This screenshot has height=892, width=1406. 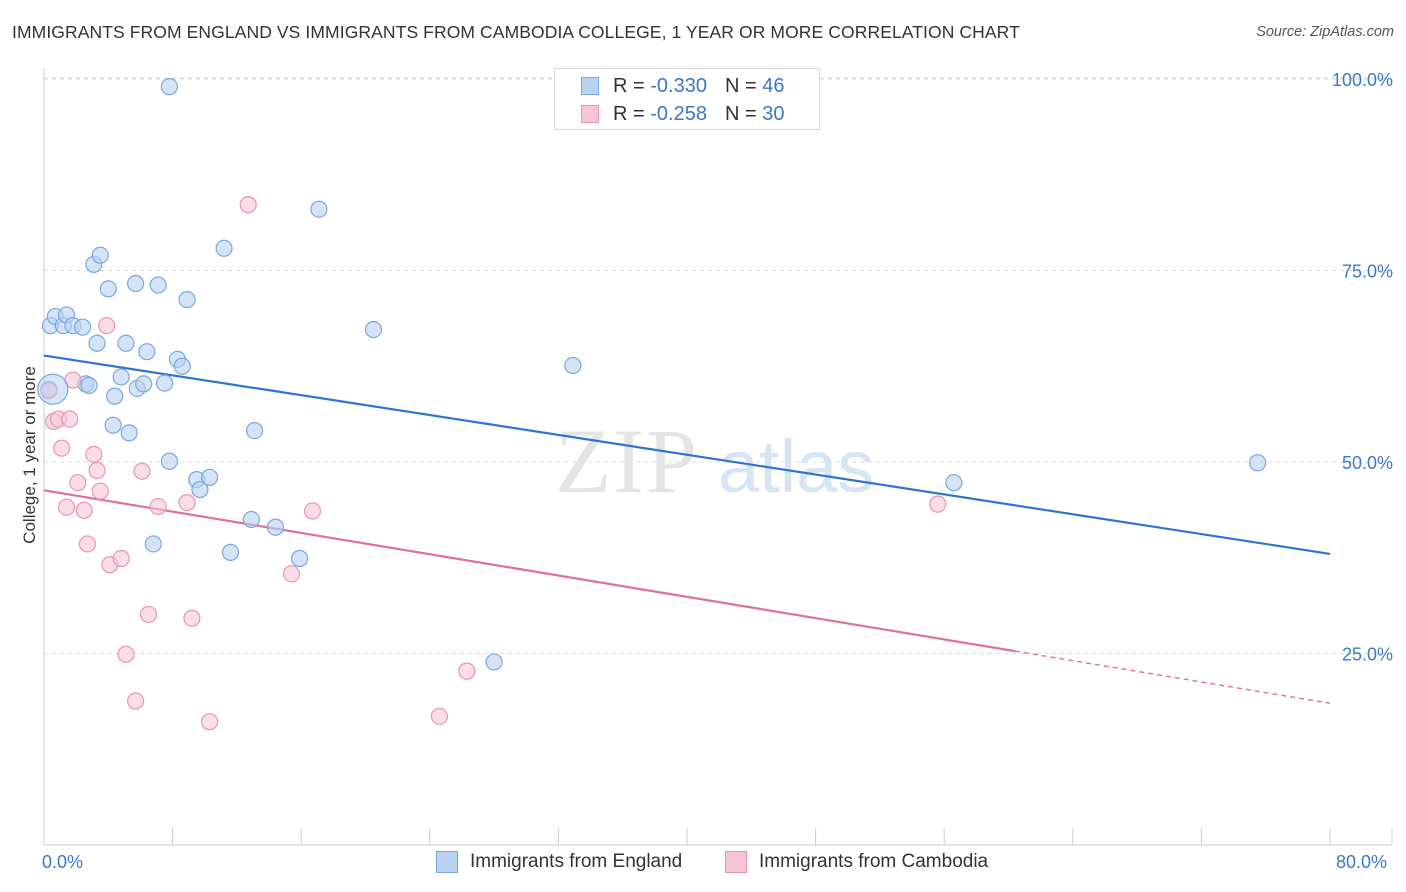 I want to click on england-swatch, so click(x=590, y=86).